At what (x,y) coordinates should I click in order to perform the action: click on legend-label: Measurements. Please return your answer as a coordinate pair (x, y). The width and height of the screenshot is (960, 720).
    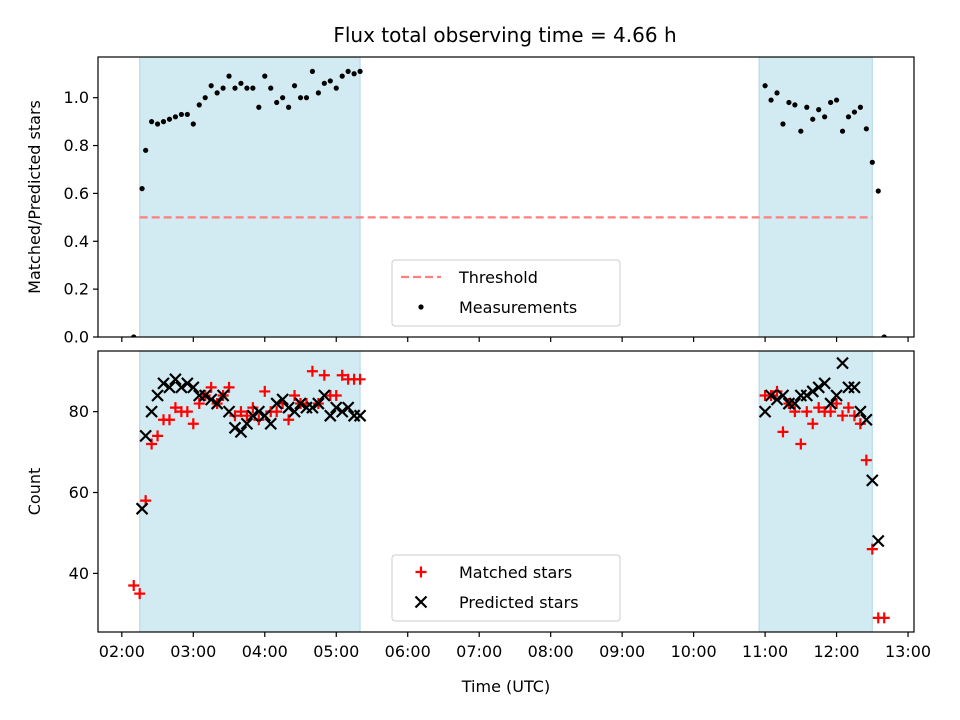
    Looking at the image, I should click on (518, 307).